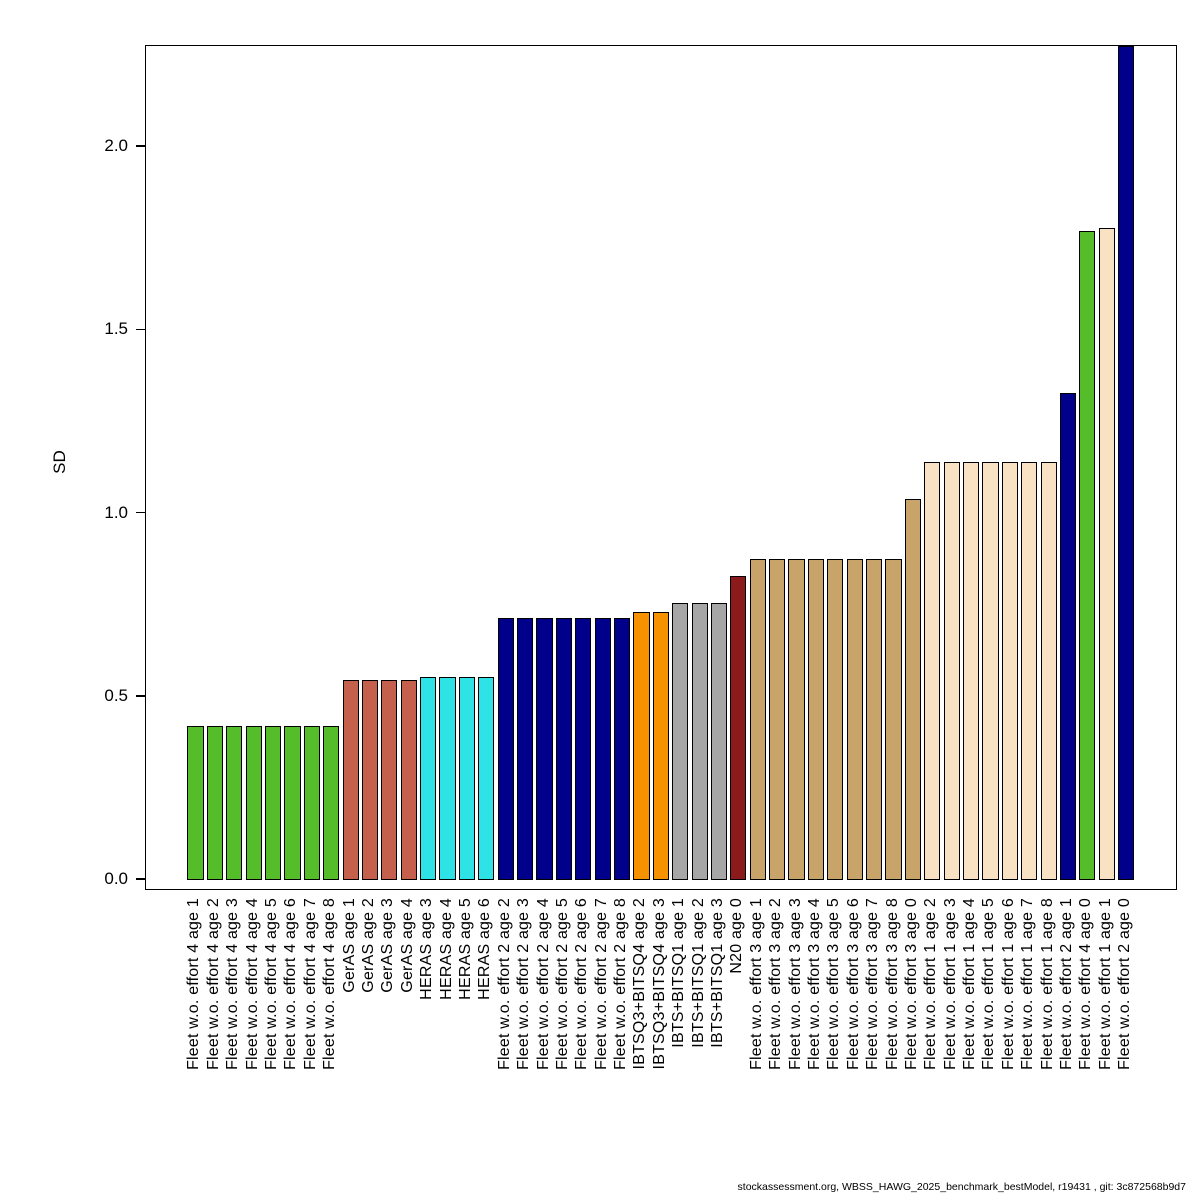  I want to click on x-tick-label-33: Fleet w.o. effort 3 age 5, so click(834, 984).